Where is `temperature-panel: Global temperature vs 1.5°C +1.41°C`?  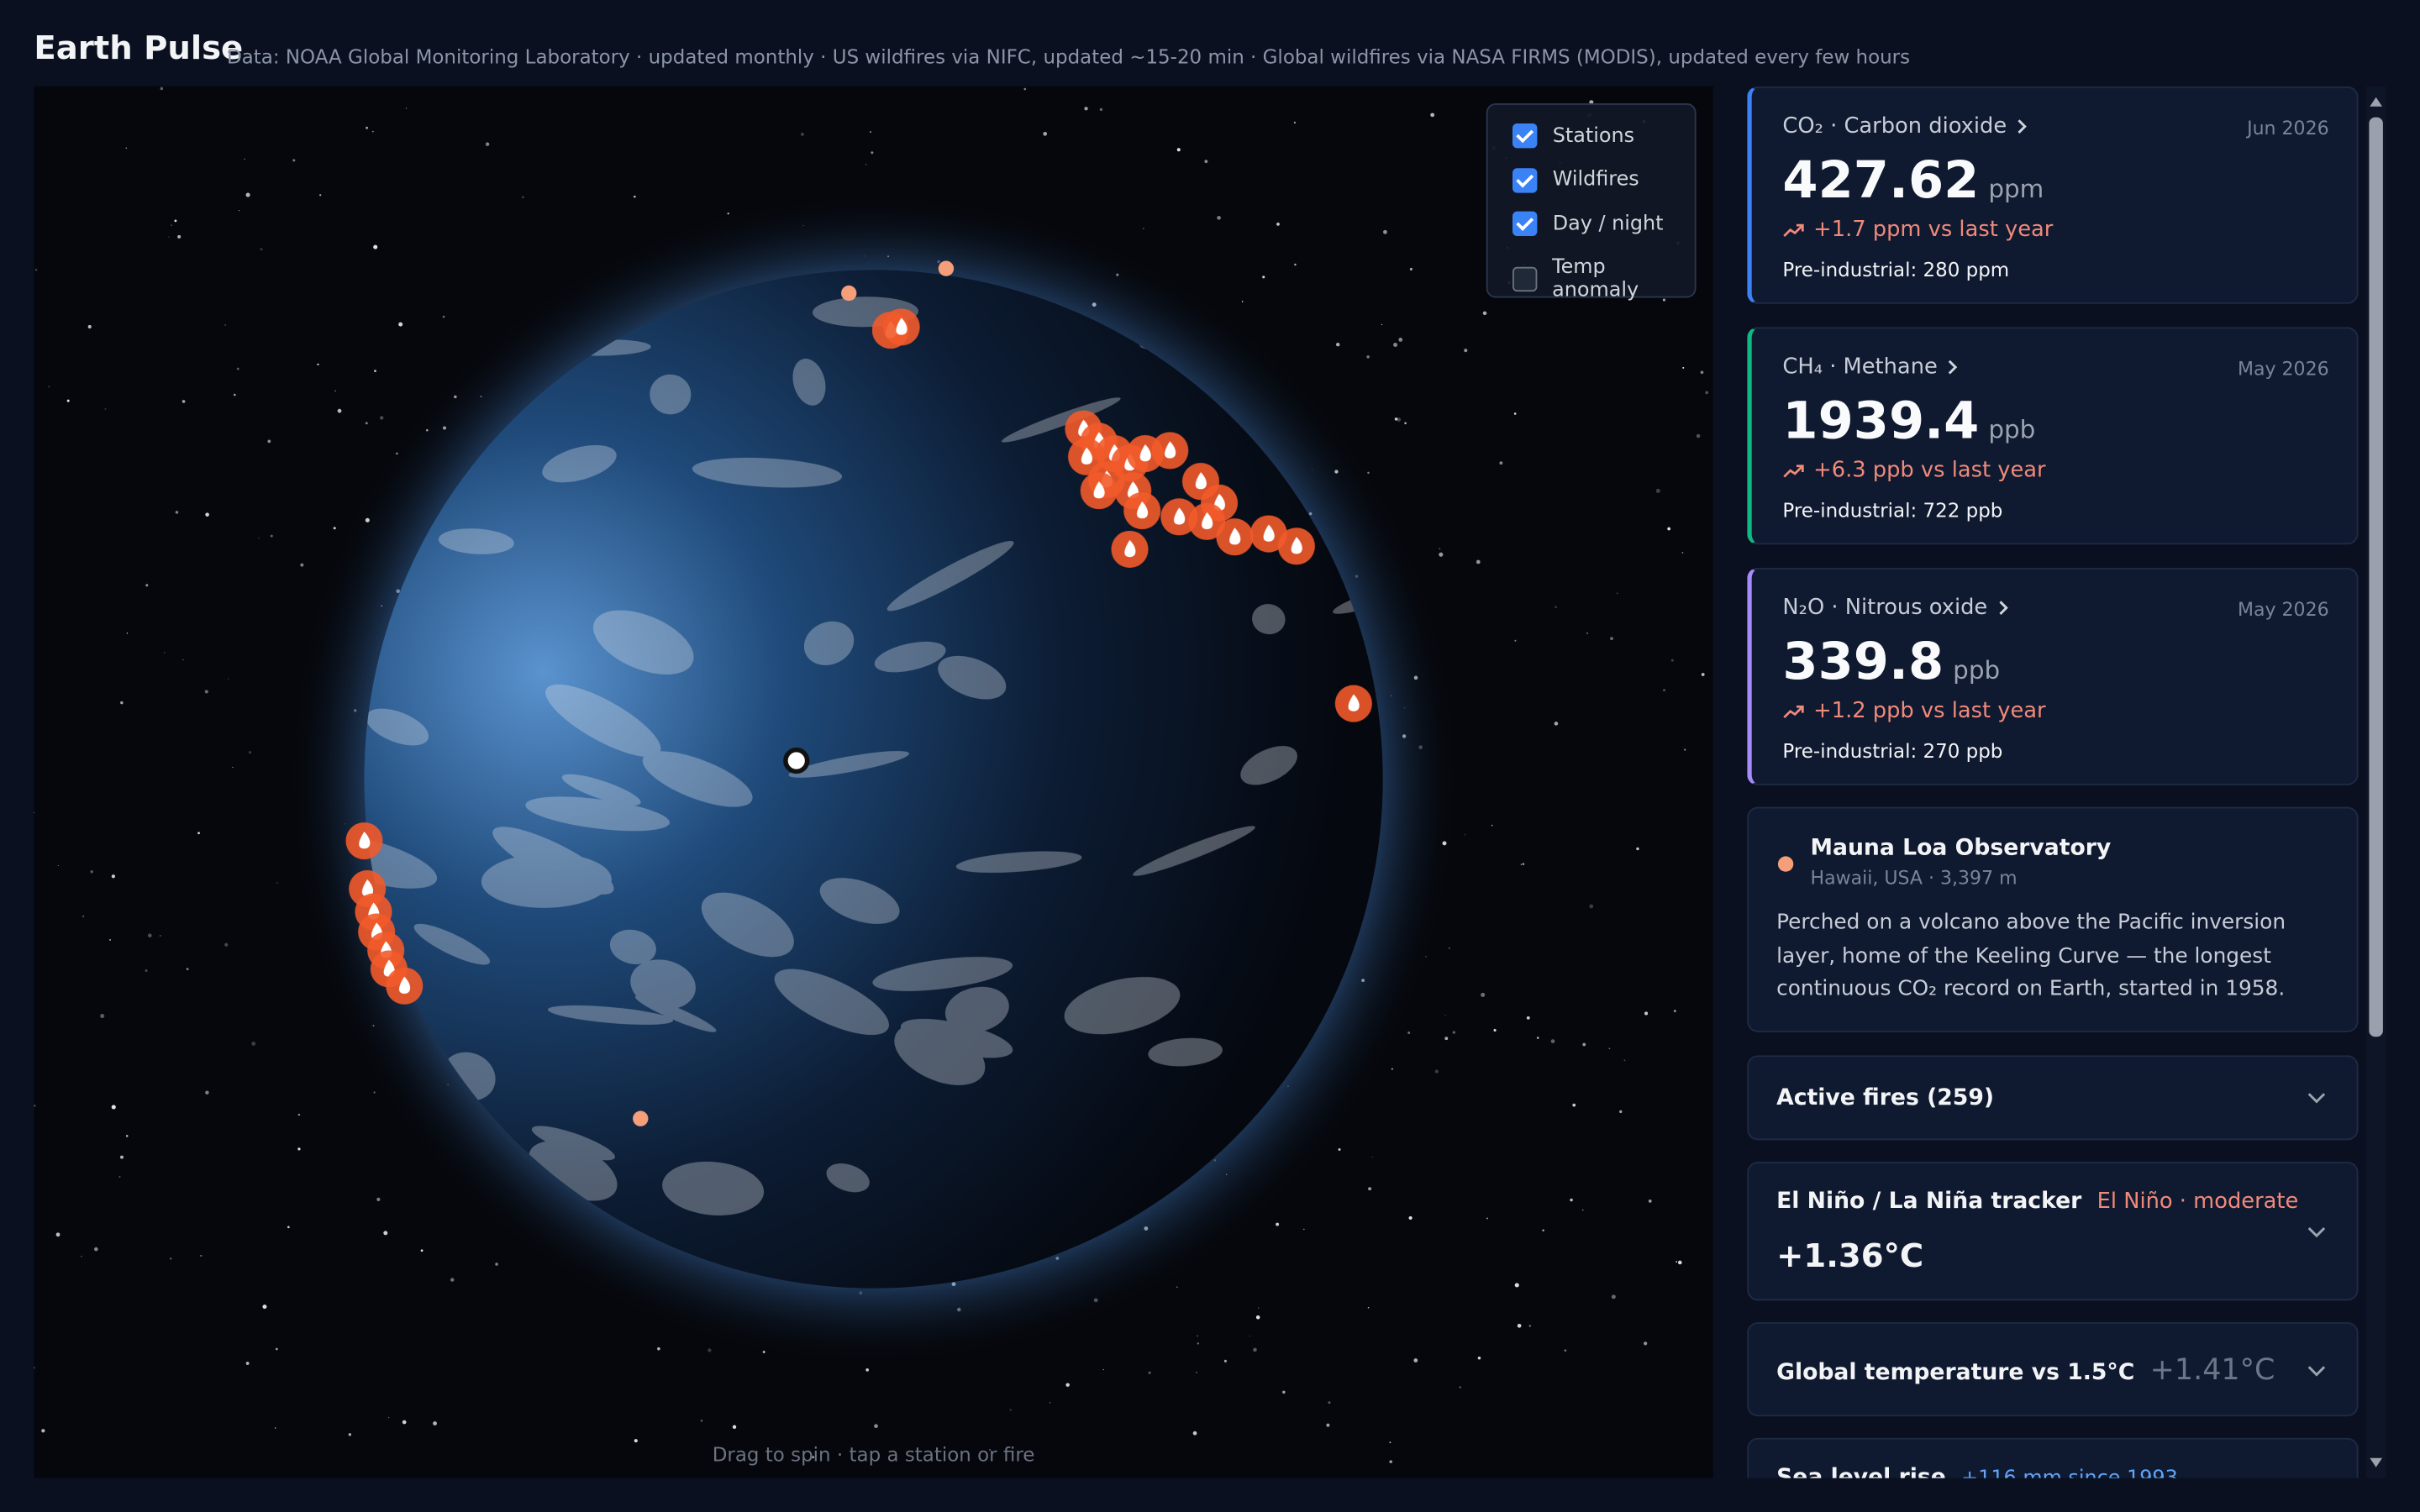
temperature-panel: Global temperature vs 1.5°C +1.41°C is located at coordinates (2053, 1369).